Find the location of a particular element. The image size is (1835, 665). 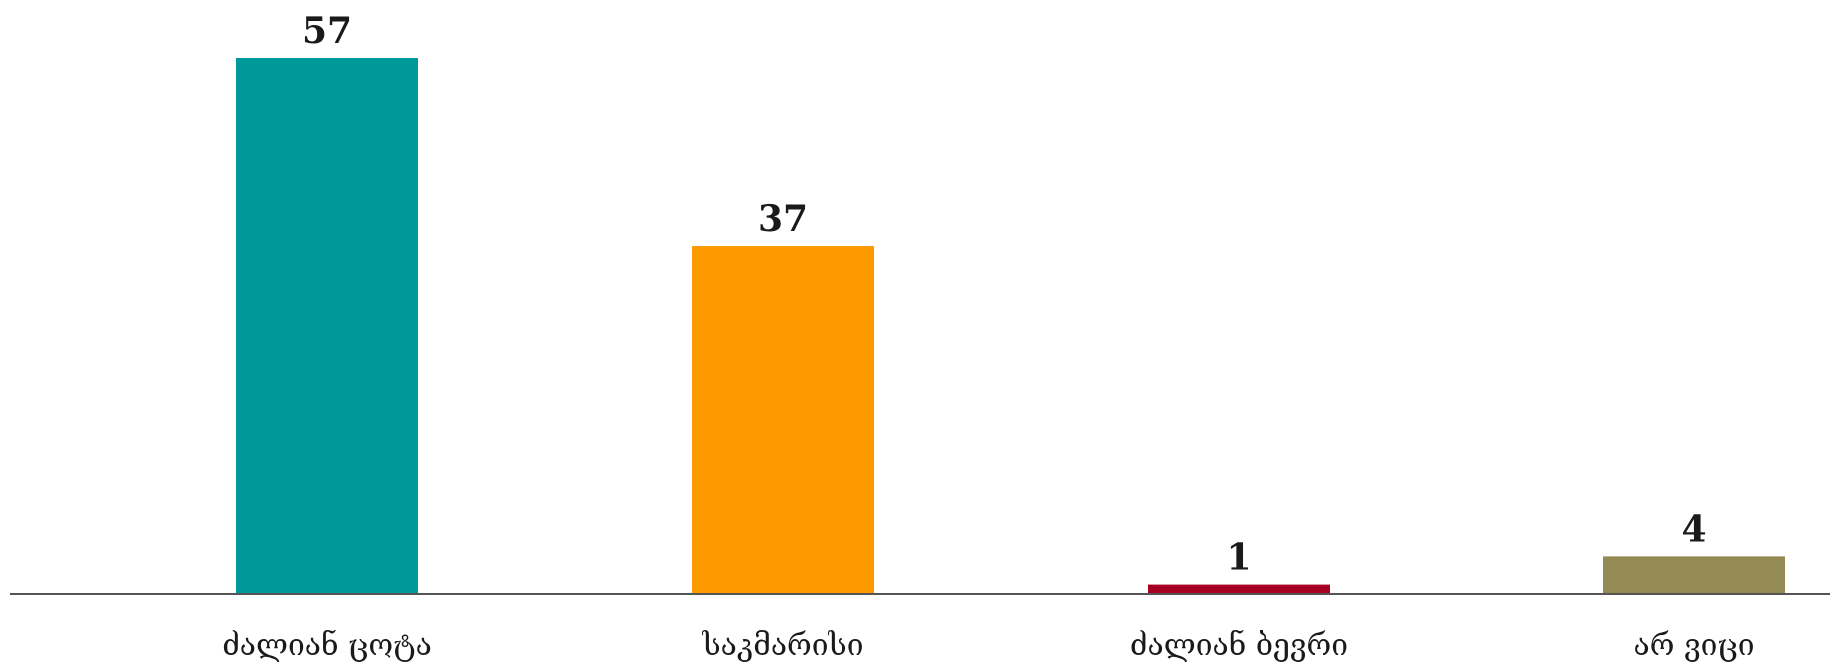

value-label-3: 1 is located at coordinates (1238, 558).